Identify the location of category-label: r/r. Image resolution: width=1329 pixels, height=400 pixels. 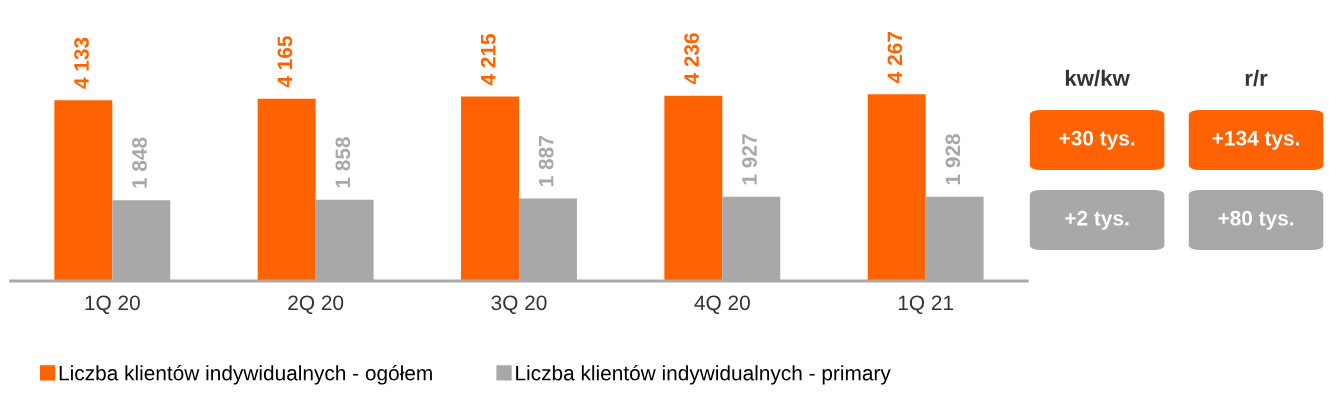
(1256, 78).